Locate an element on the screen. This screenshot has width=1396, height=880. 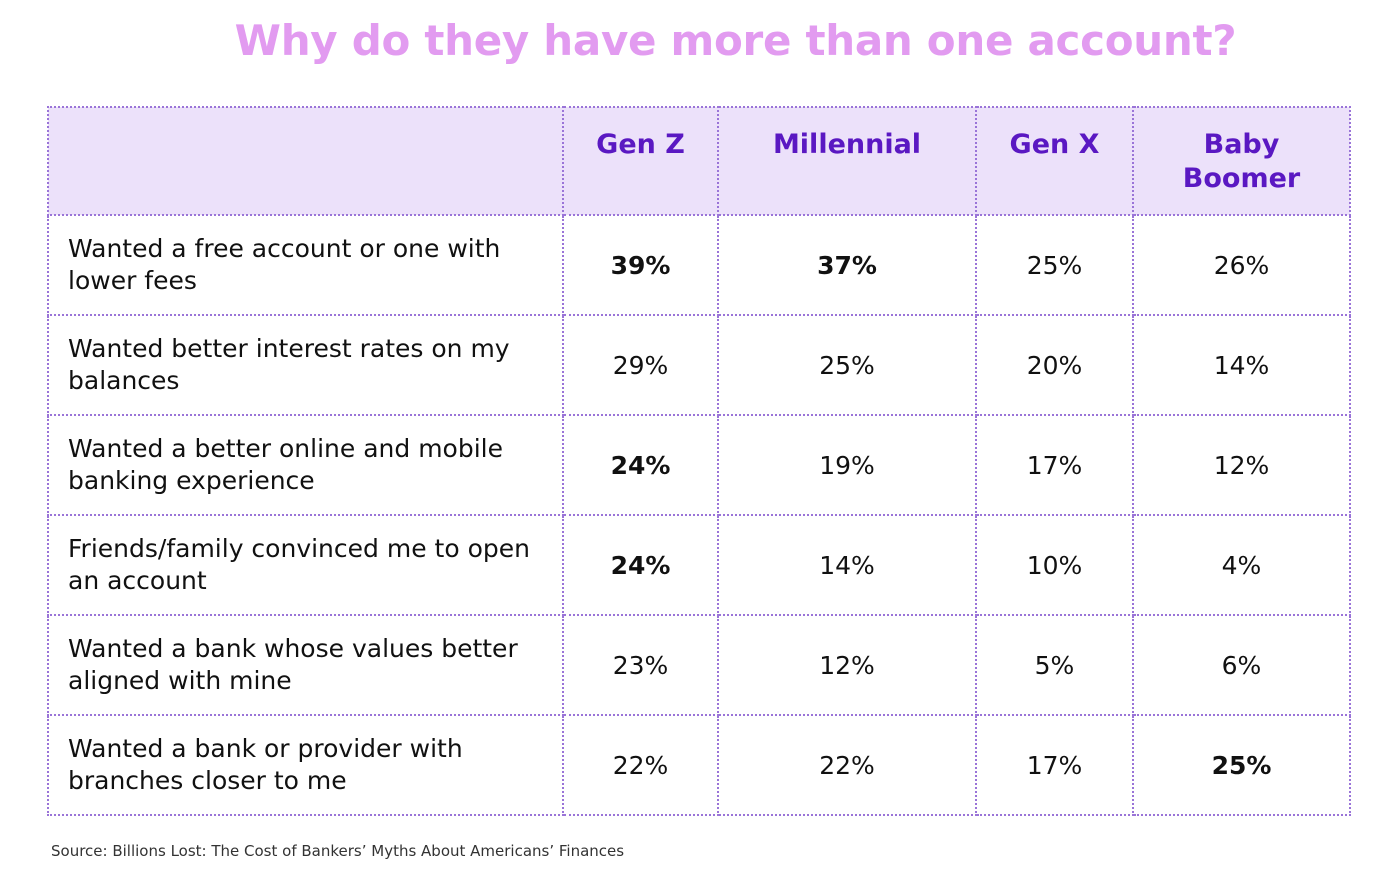
baby-boomer-label: Baby Boomer is located at coordinates (1241, 161).